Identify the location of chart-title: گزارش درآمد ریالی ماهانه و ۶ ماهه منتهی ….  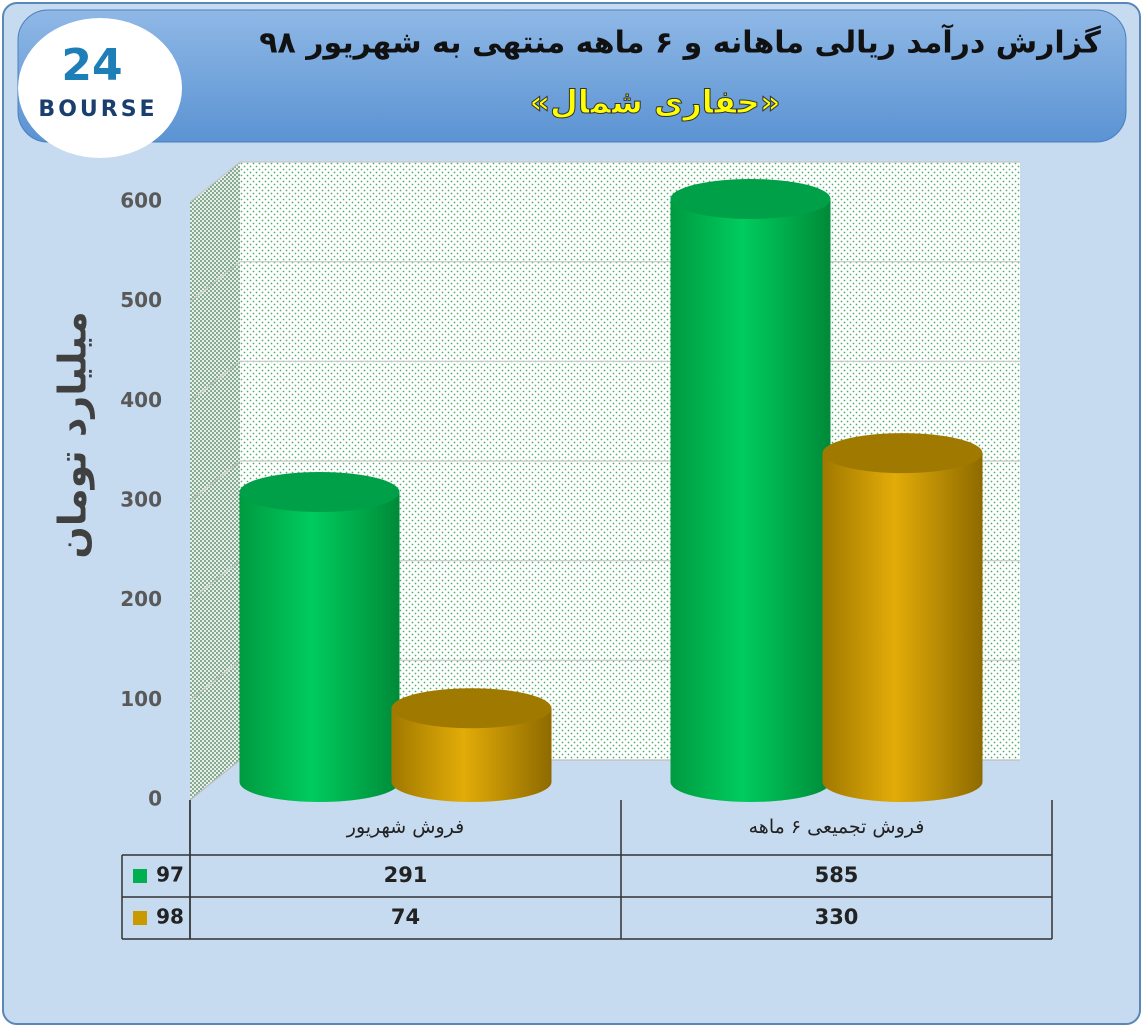
(680, 42).